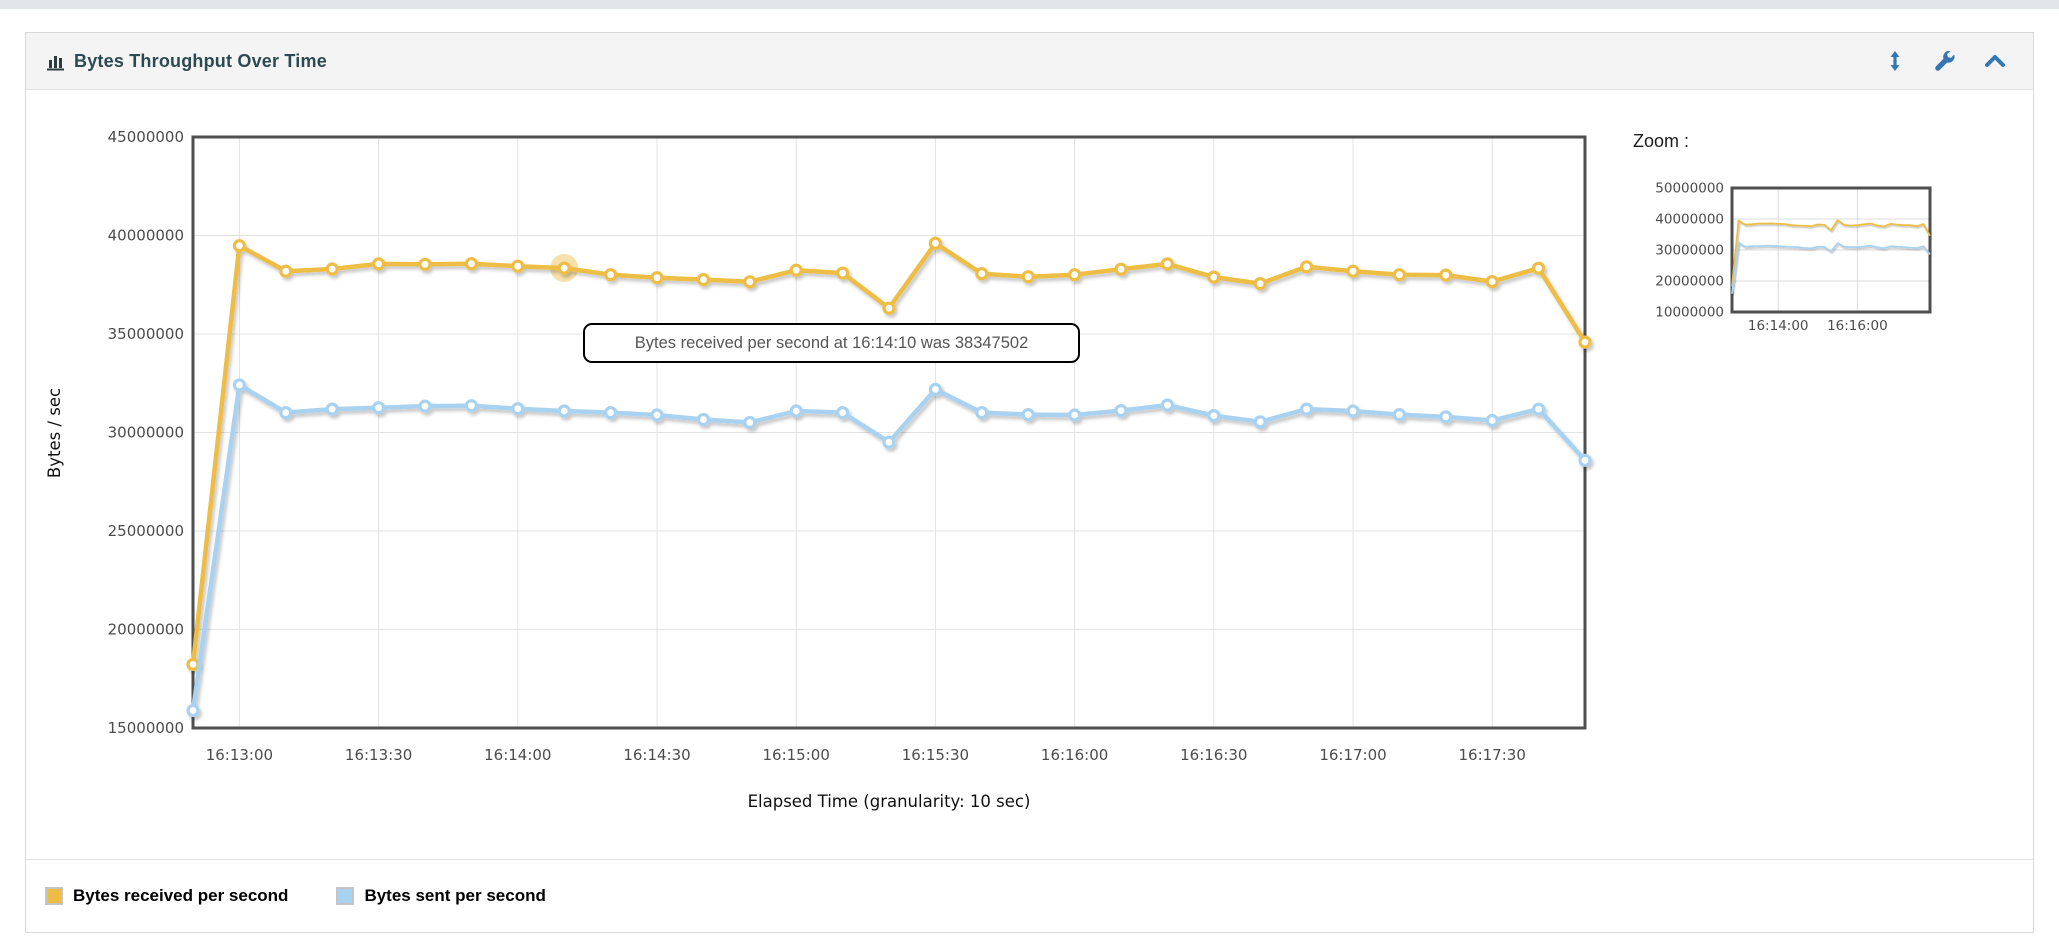 The image size is (2059, 947). I want to click on legend-item-bytes-received: Bytes received per second, so click(166, 896).